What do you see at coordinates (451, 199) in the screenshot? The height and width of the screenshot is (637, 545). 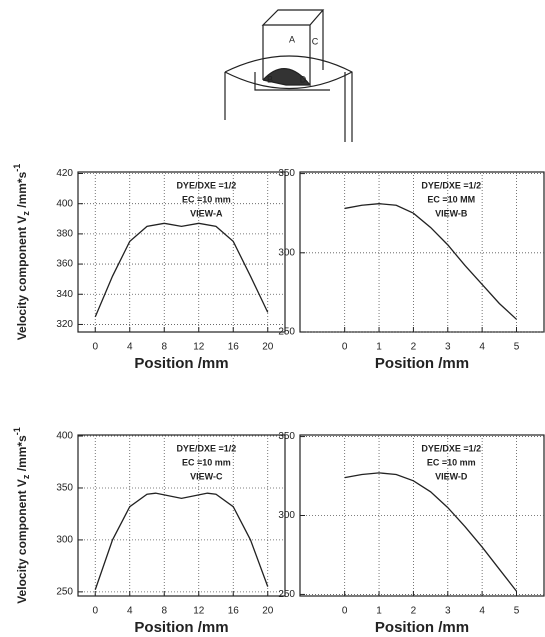 I see `annotation: EC =10 MM` at bounding box center [451, 199].